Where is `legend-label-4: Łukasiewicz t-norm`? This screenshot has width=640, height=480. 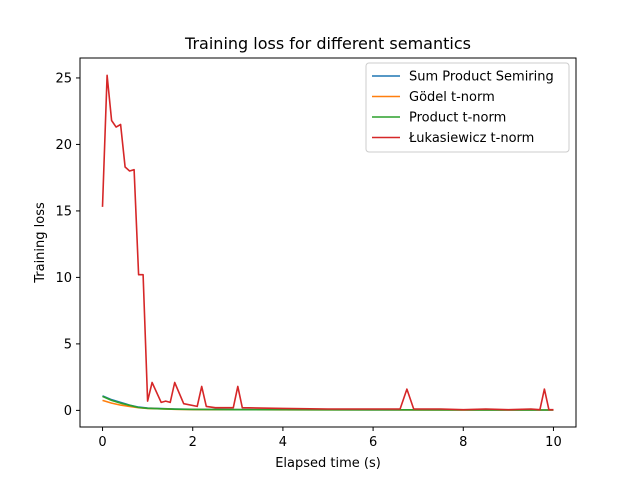 legend-label-4: Łukasiewicz t-norm is located at coordinates (471, 138).